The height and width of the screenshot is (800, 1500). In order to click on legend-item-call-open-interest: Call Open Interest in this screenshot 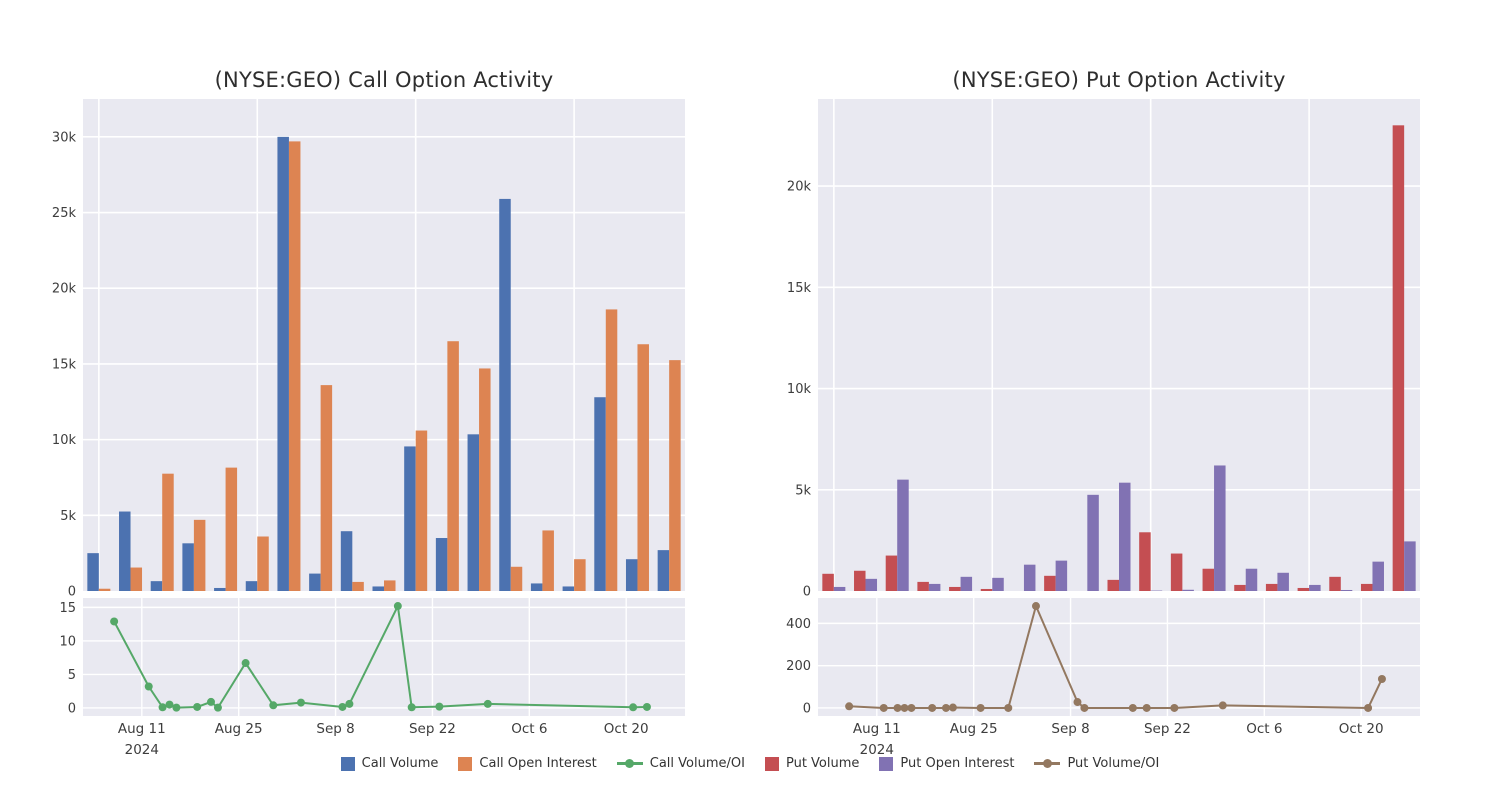, I will do `click(527, 763)`.